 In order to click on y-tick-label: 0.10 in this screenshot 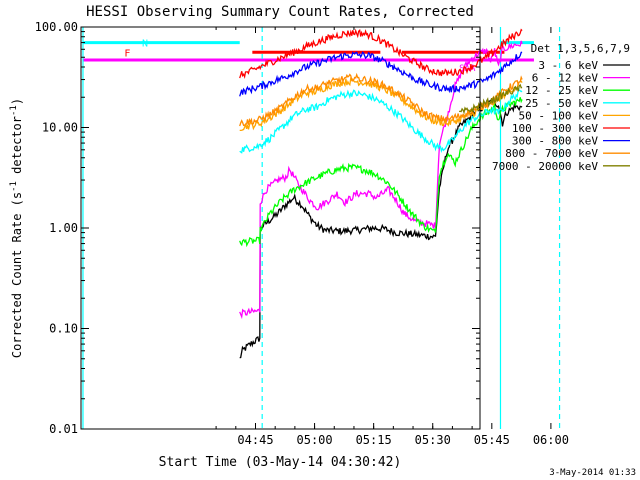, I will do `click(63, 329)`.